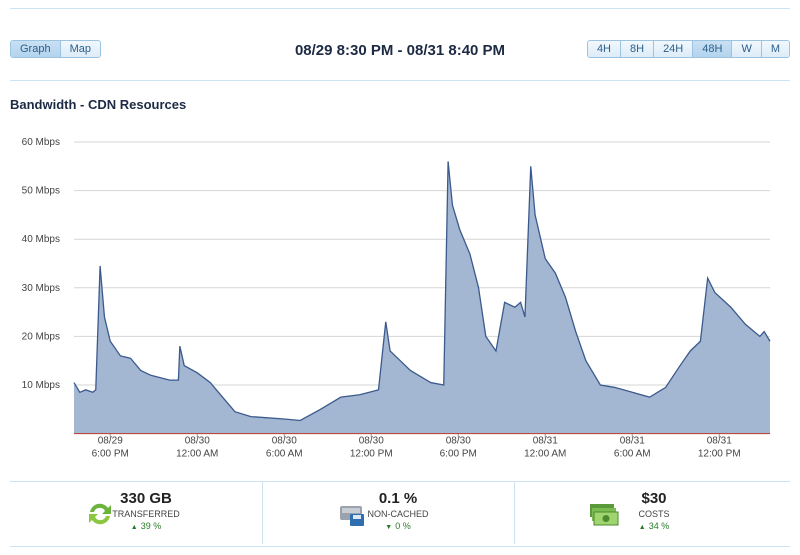  Describe the element at coordinates (41, 288) in the screenshot. I see `y-tick-label: 30 Mbps` at that location.